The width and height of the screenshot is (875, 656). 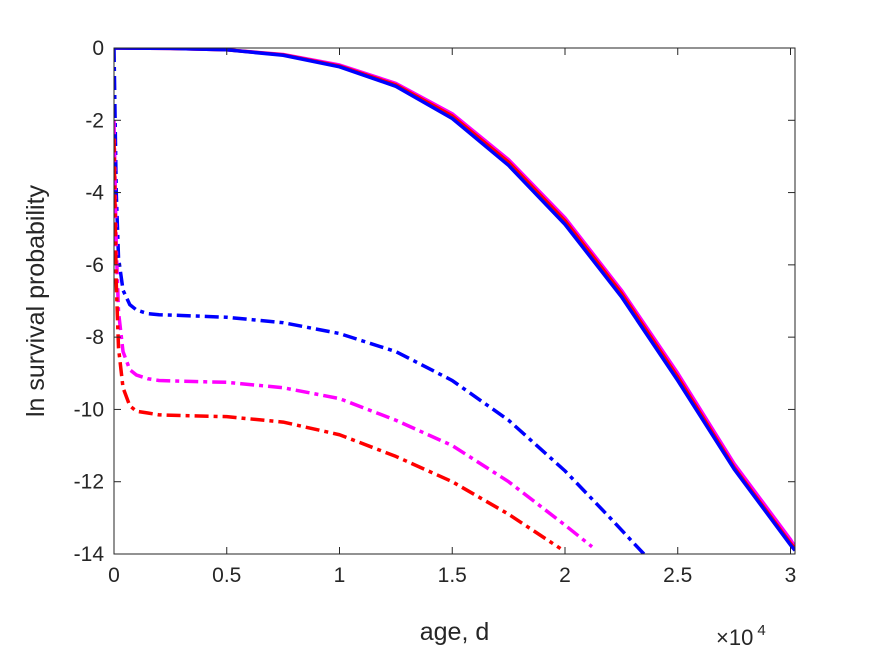 What do you see at coordinates (94, 337) in the screenshot?
I see `y-tick-label: -8` at bounding box center [94, 337].